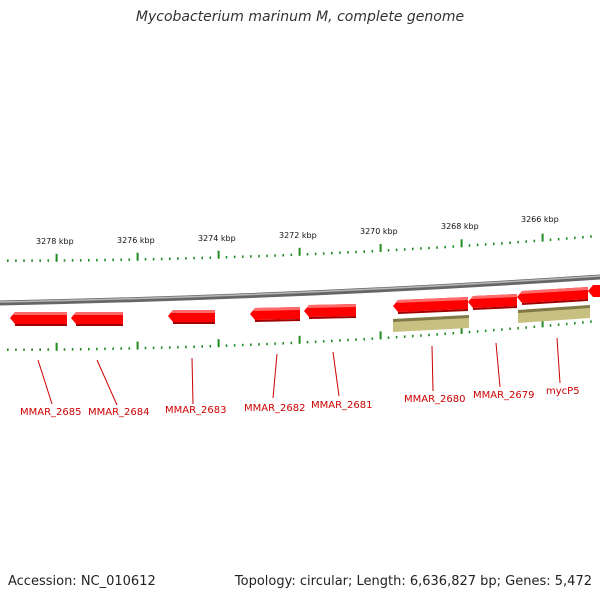 Image resolution: width=600 pixels, height=600 pixels. I want to click on gene-label: MMAR_2679, so click(504, 395).